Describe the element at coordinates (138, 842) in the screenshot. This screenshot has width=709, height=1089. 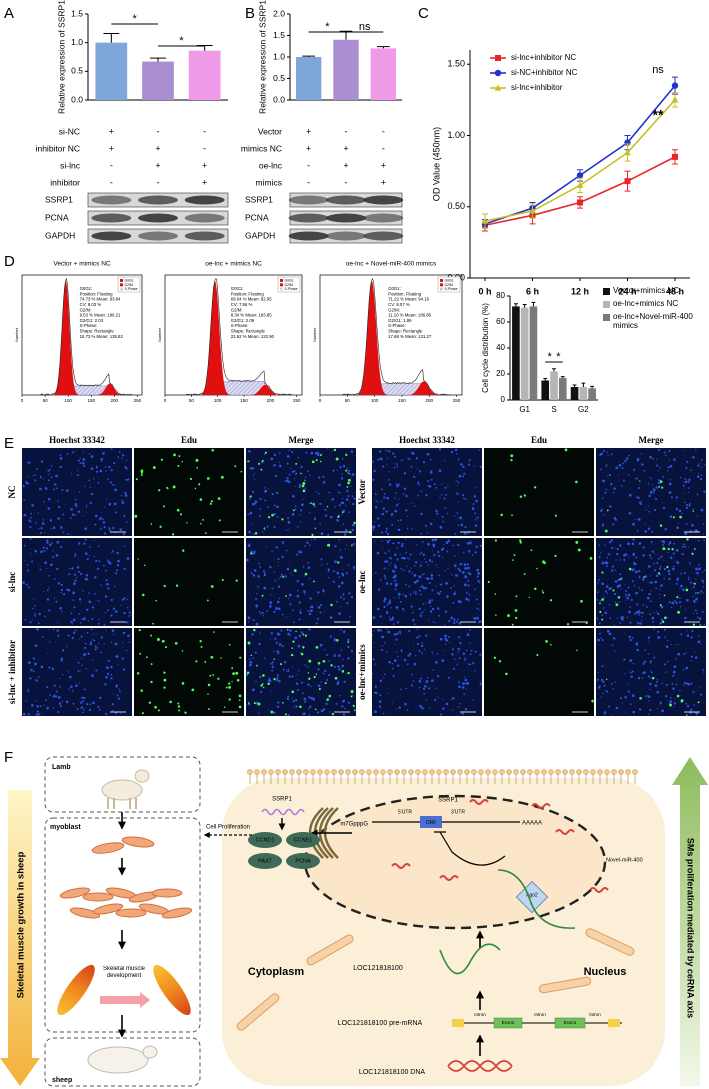
I see `myoblast-cell` at that location.